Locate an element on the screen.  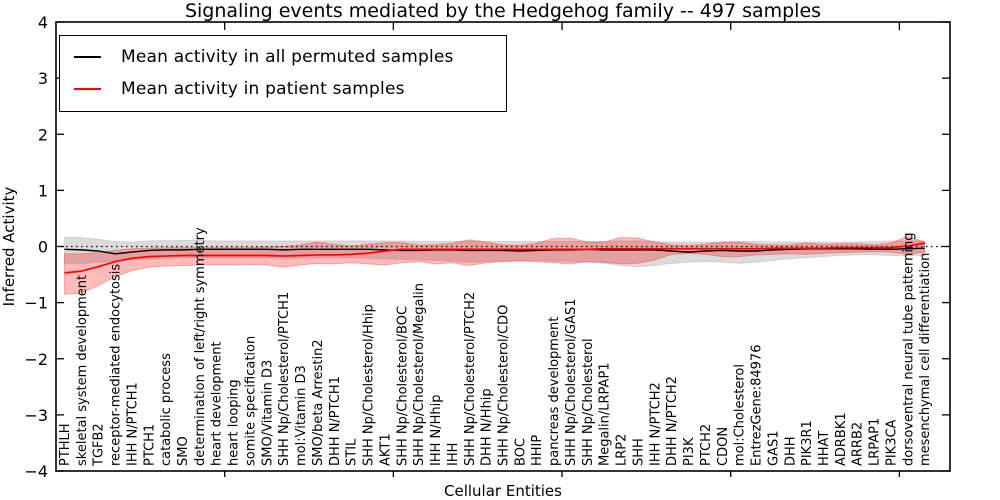
red-line-sample-icon is located at coordinates (87, 89).